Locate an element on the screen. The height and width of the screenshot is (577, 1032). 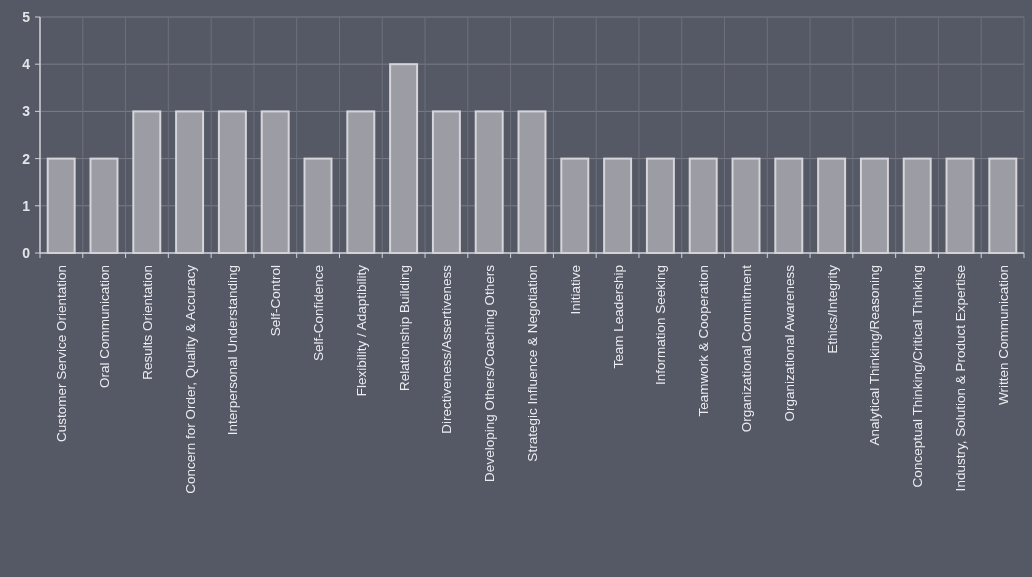
y-tick-label: 3 is located at coordinates (26, 111).